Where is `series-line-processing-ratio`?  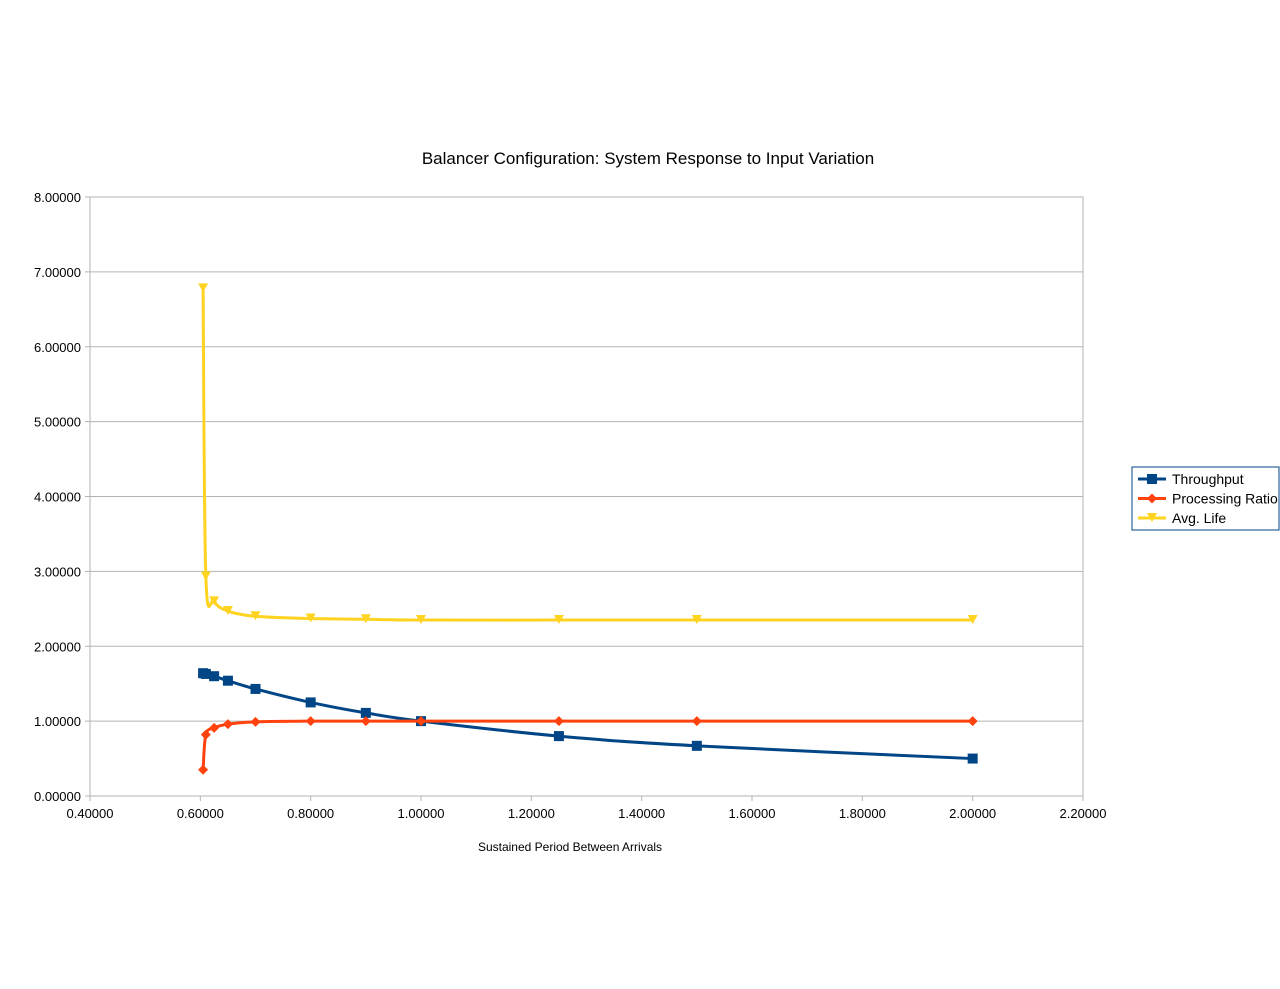 series-line-processing-ratio is located at coordinates (588, 745).